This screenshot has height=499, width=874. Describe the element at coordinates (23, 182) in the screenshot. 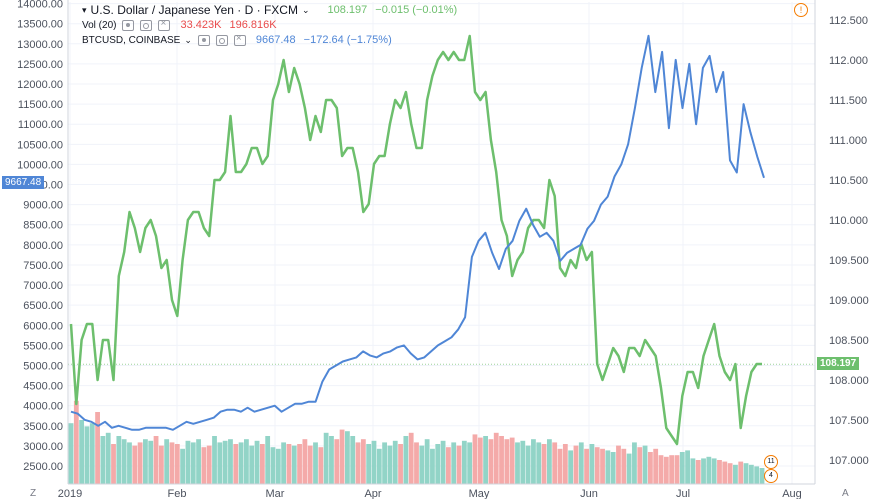

I see `btc-last-price-tag: 9667.48` at that location.